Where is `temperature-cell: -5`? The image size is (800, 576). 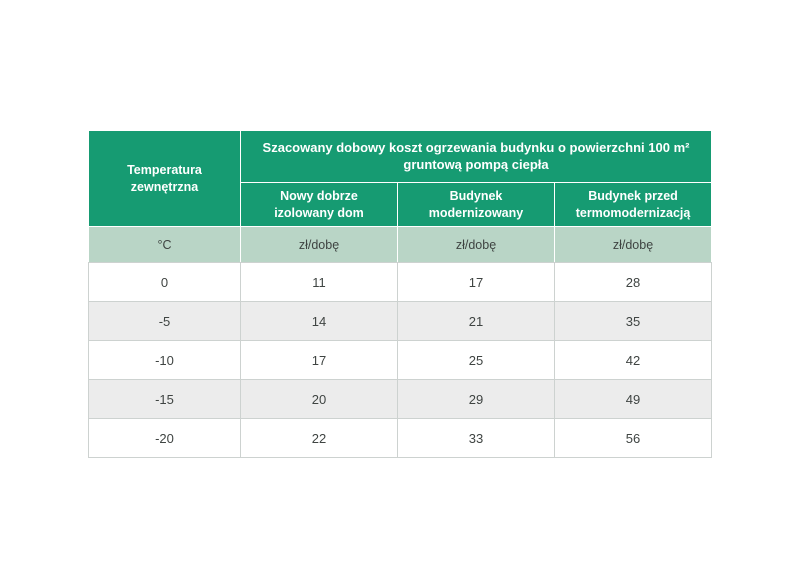
temperature-cell: -5 is located at coordinates (164, 321).